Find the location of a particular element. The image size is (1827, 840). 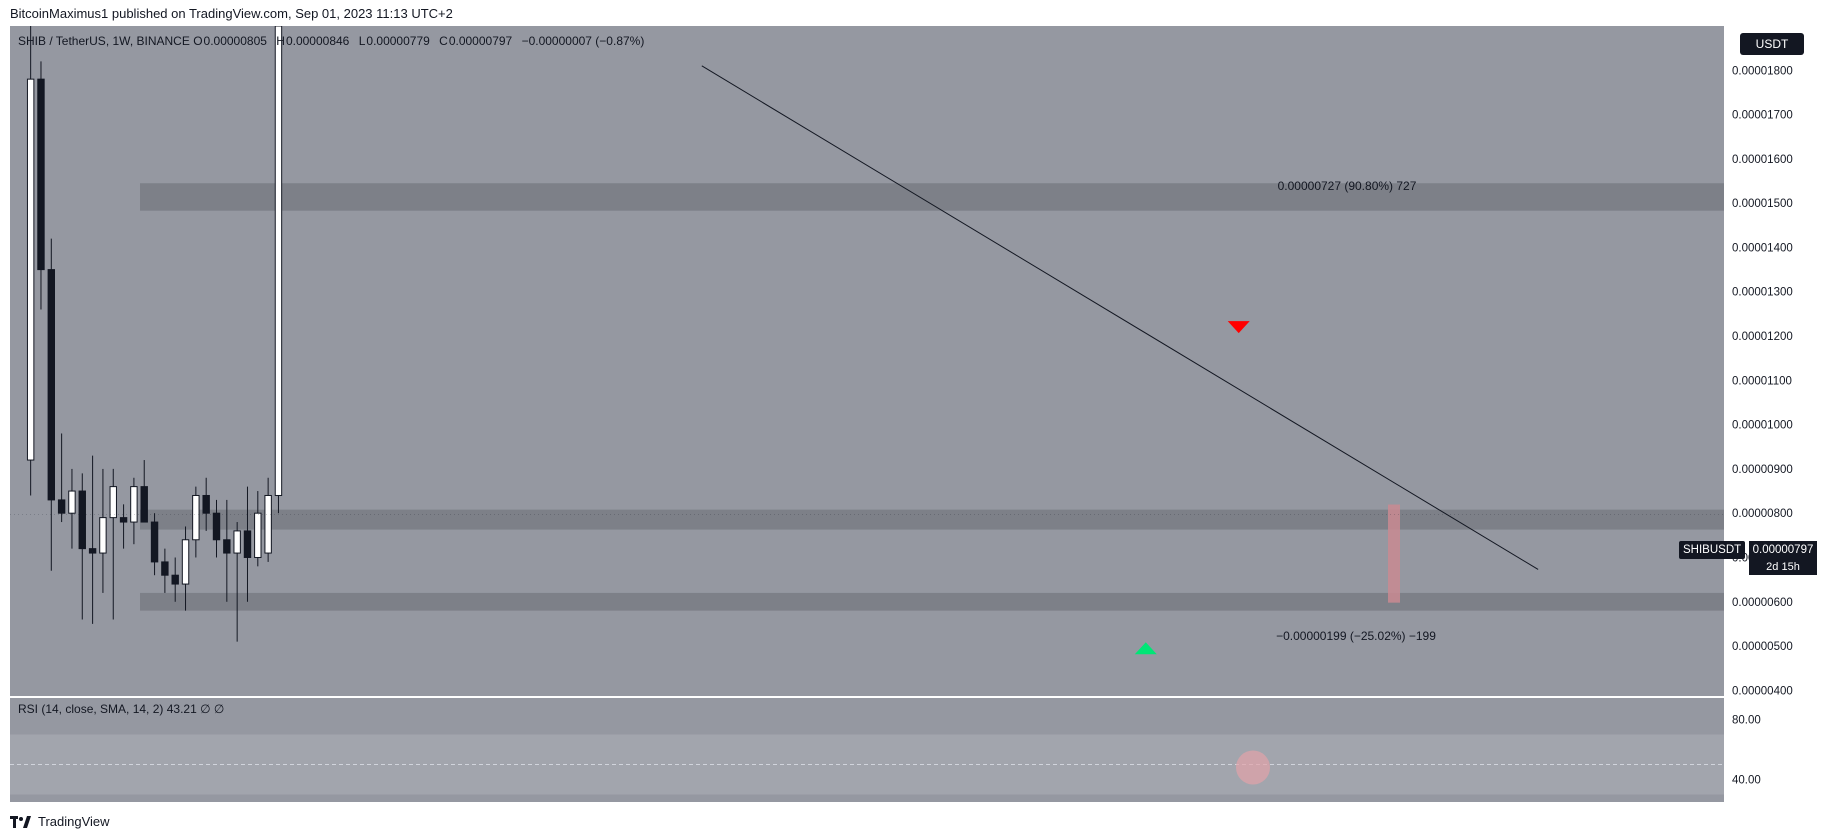

footer: TradingView is located at coordinates (913, 823).